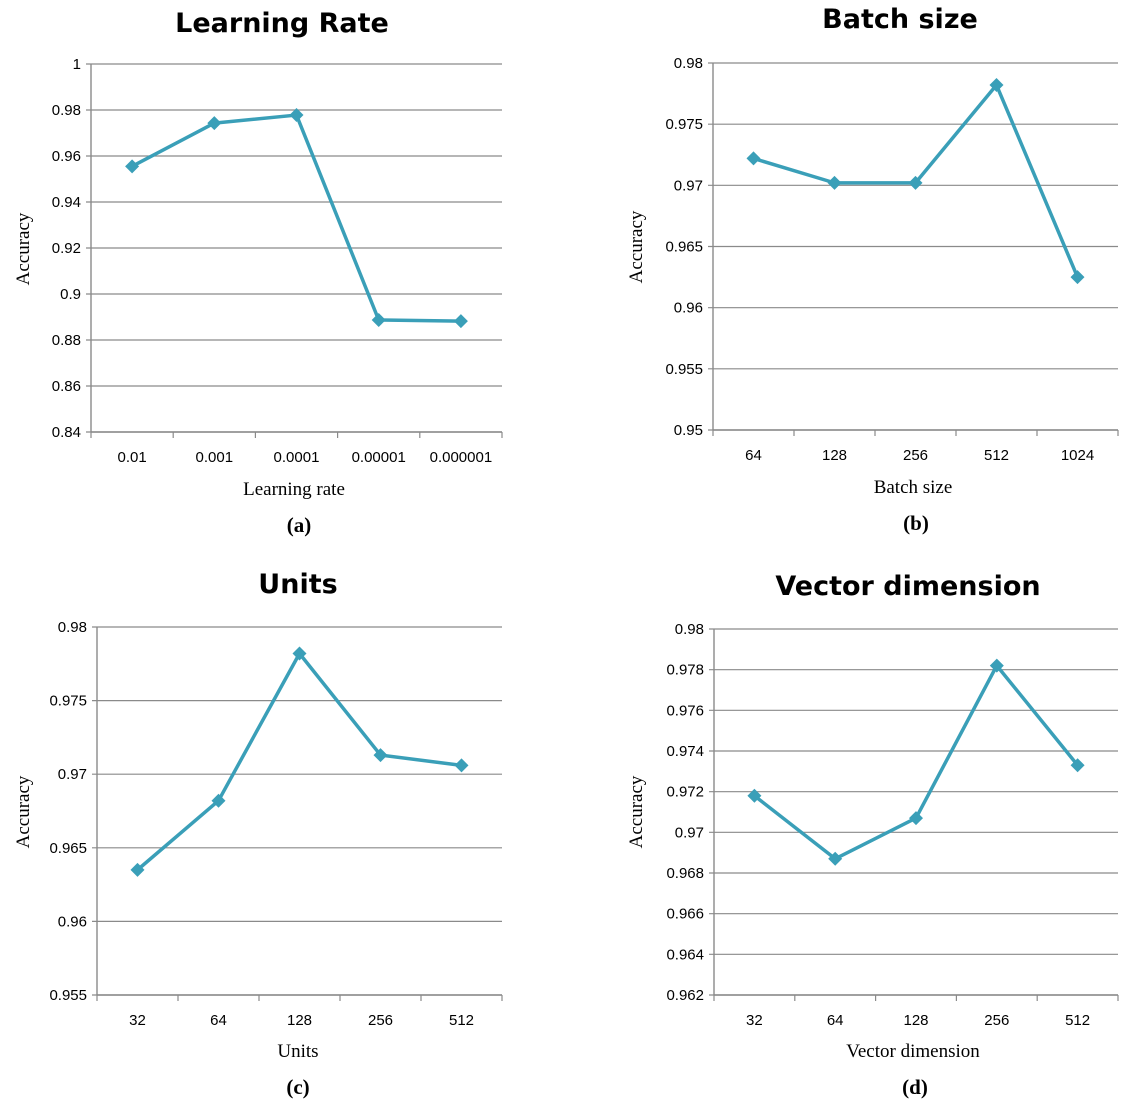 The width and height of the screenshot is (1125, 1102). I want to click on chart-title: Learning Rate, so click(282, 23).